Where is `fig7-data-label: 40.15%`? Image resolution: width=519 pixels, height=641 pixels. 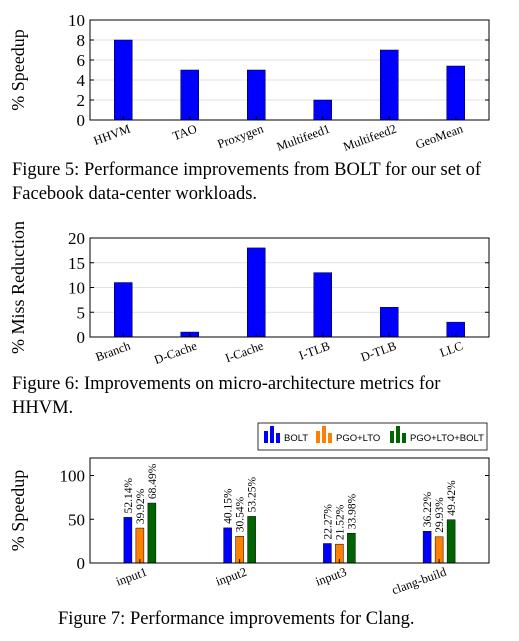 fig7-data-label: 40.15% is located at coordinates (229, 506).